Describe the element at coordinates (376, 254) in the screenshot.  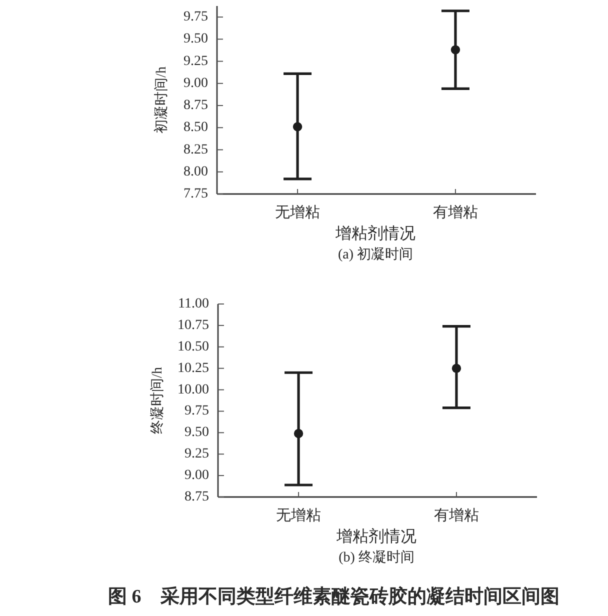
I see `text: (a) 初凝时间` at that location.